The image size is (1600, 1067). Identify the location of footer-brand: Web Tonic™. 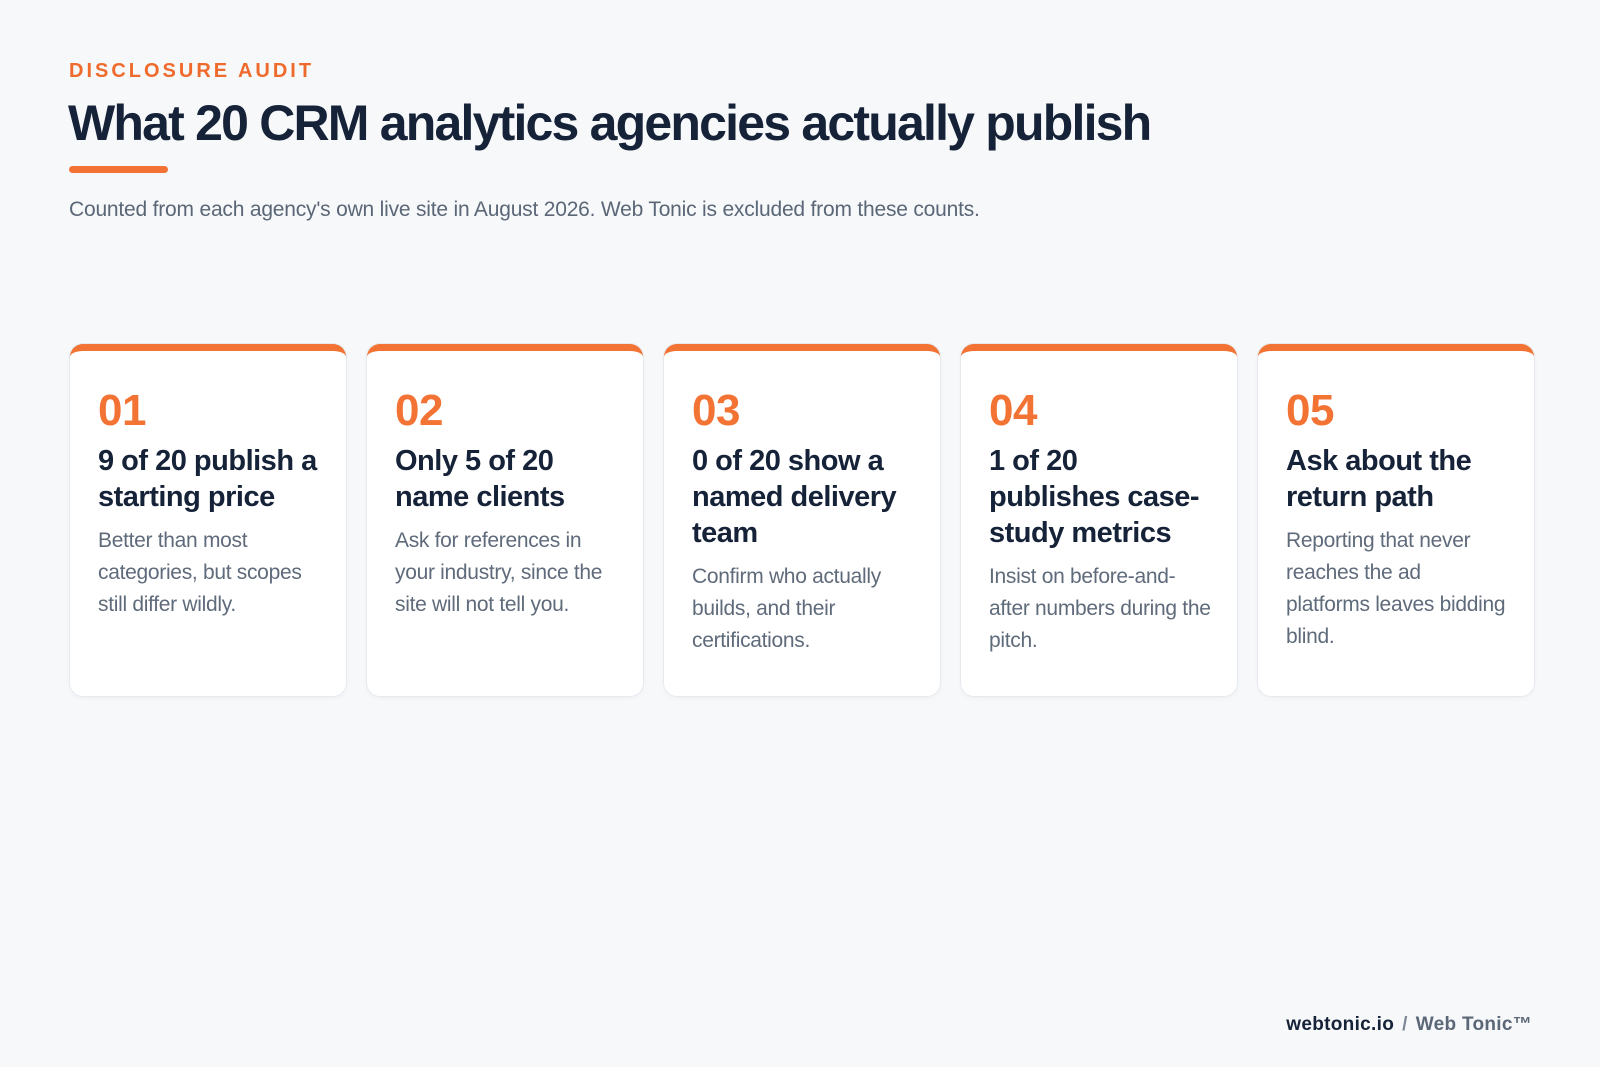
(1473, 1024).